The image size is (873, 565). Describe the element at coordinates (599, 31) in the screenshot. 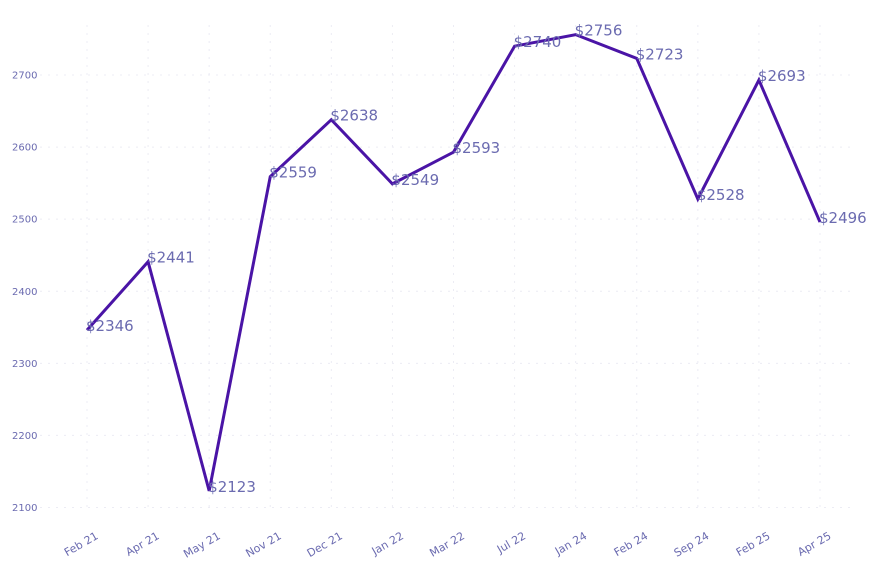

I see `data-label: $2756` at that location.